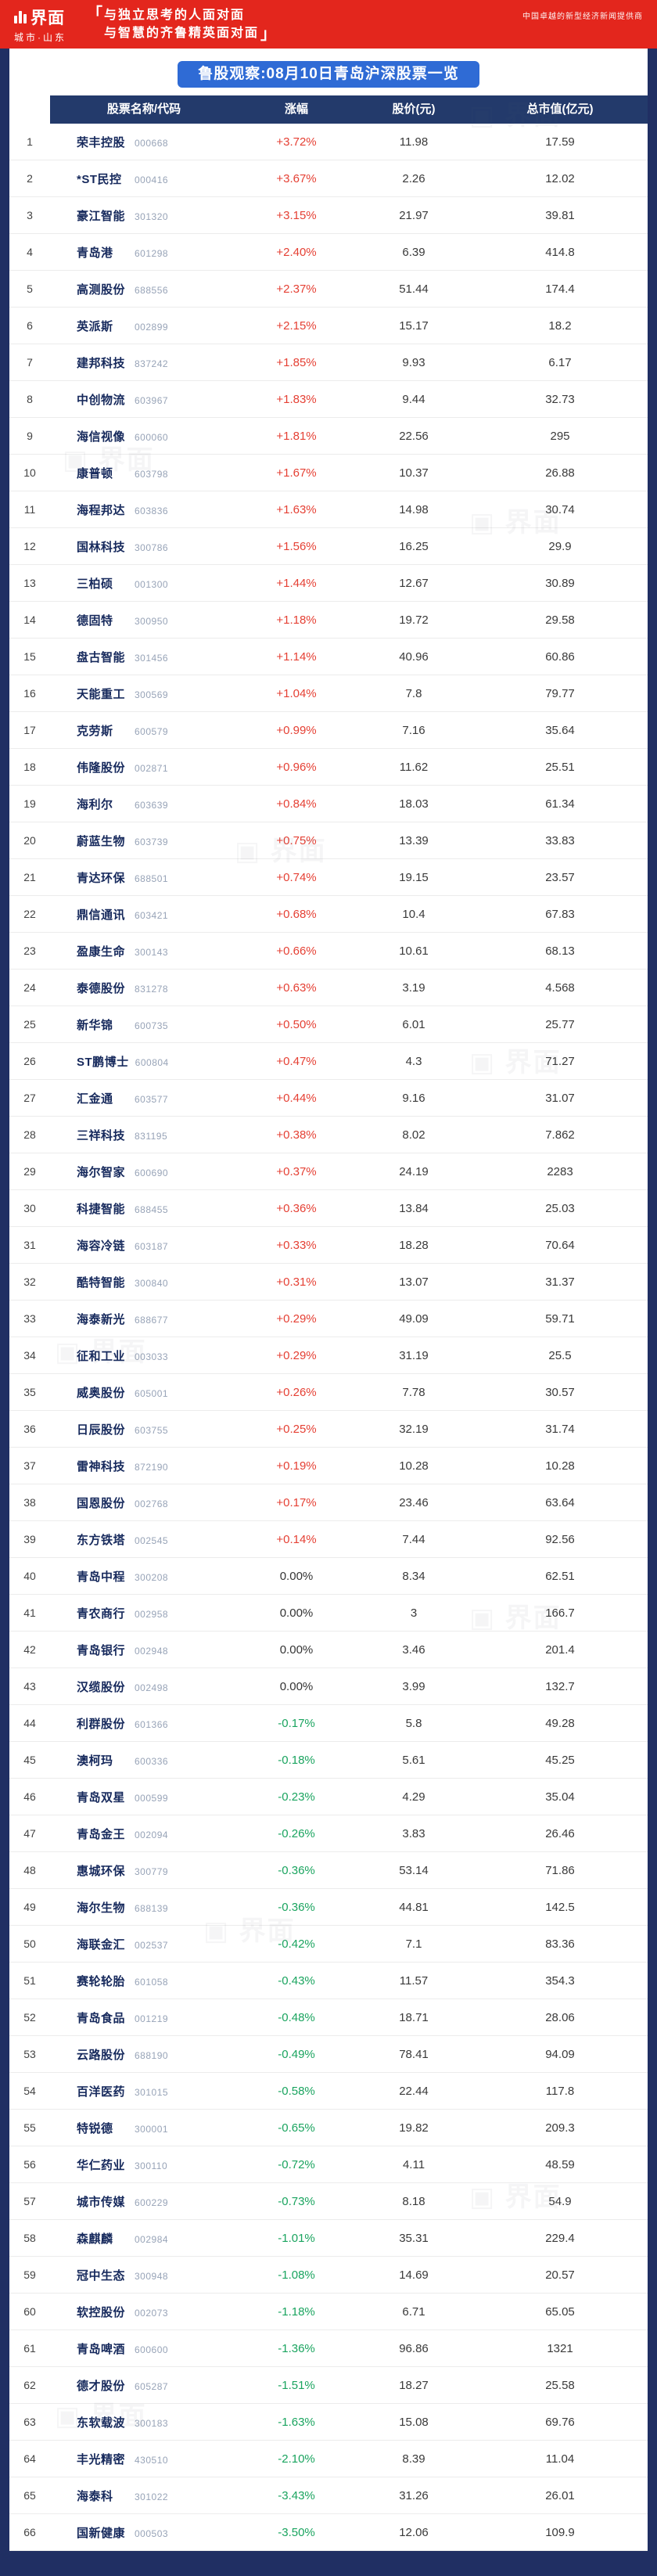 This screenshot has width=657, height=2576. What do you see at coordinates (413, 1686) in the screenshot?
I see `price: 3.99` at bounding box center [413, 1686].